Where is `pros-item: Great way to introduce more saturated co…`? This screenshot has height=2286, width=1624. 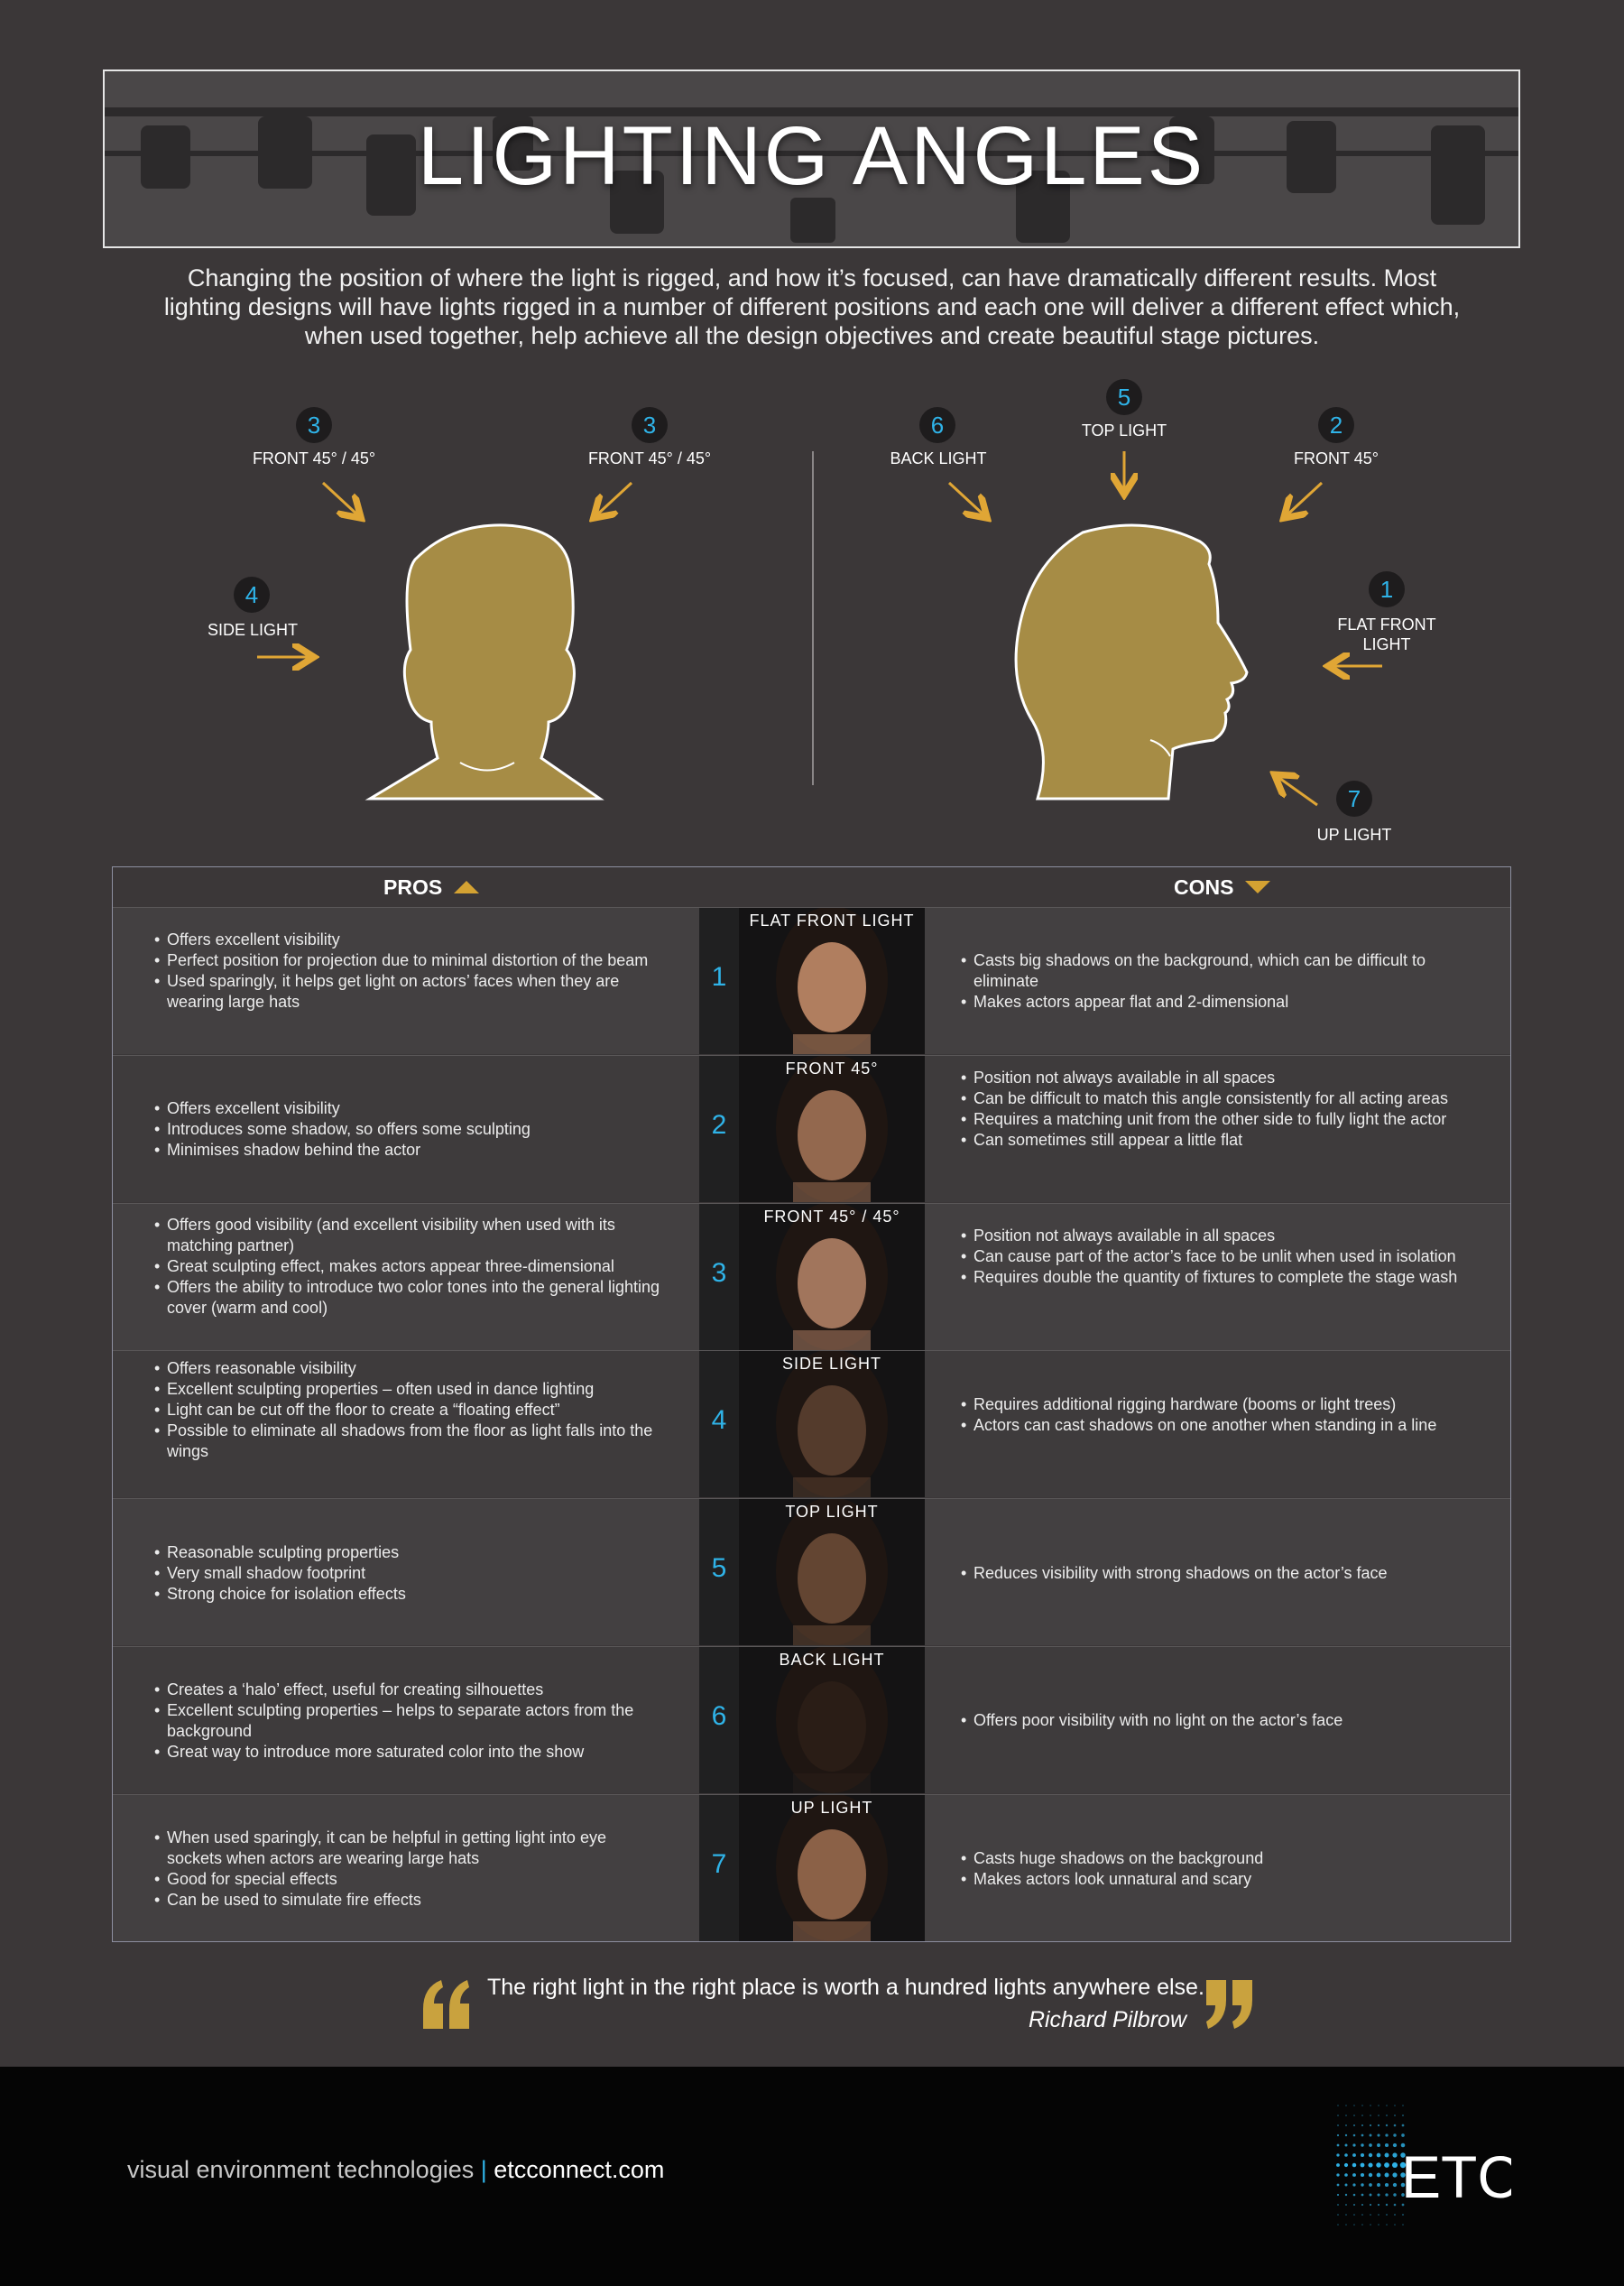 pros-item: Great way to introduce more saturated co… is located at coordinates (407, 1752).